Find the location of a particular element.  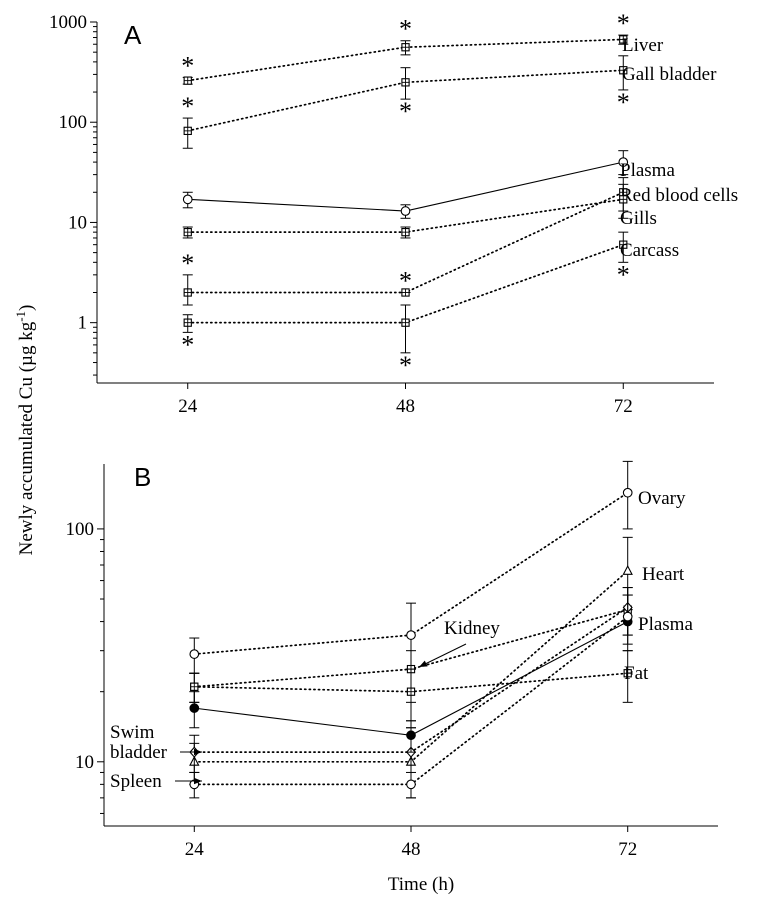

y-axis-title: Newly accumulated Cu (µg kg-1) is located at coordinates (25, 430).